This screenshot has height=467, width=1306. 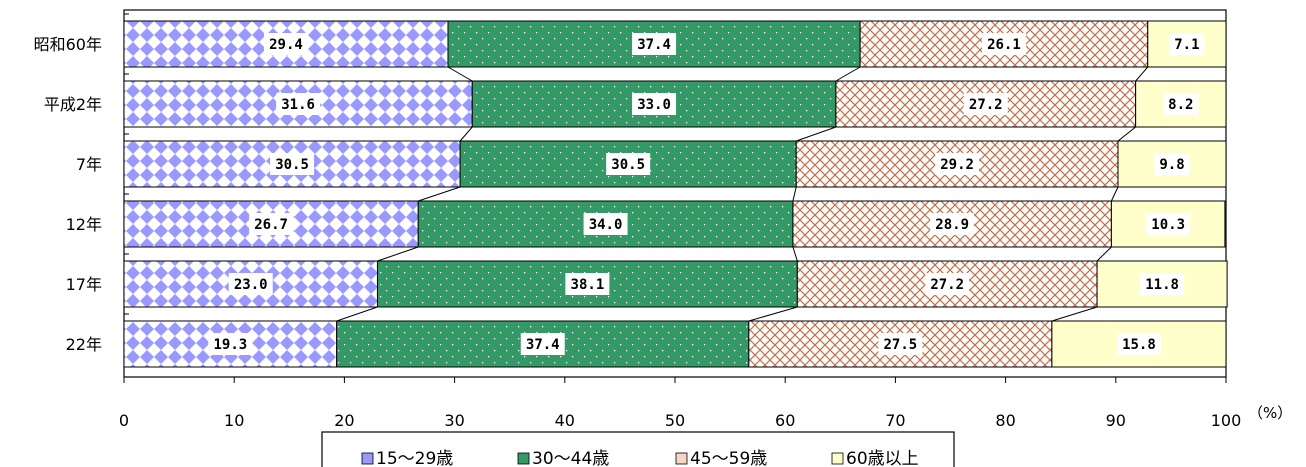 I want to click on category-label: 昭和60年, so click(x=68, y=44).